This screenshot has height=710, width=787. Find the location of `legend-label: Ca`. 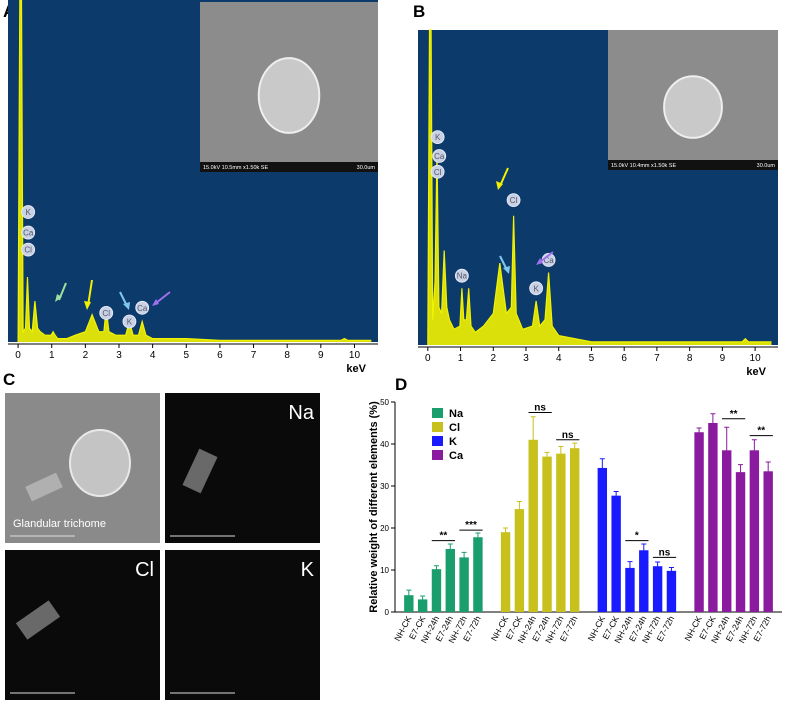

legend-label: Ca is located at coordinates (456, 456).